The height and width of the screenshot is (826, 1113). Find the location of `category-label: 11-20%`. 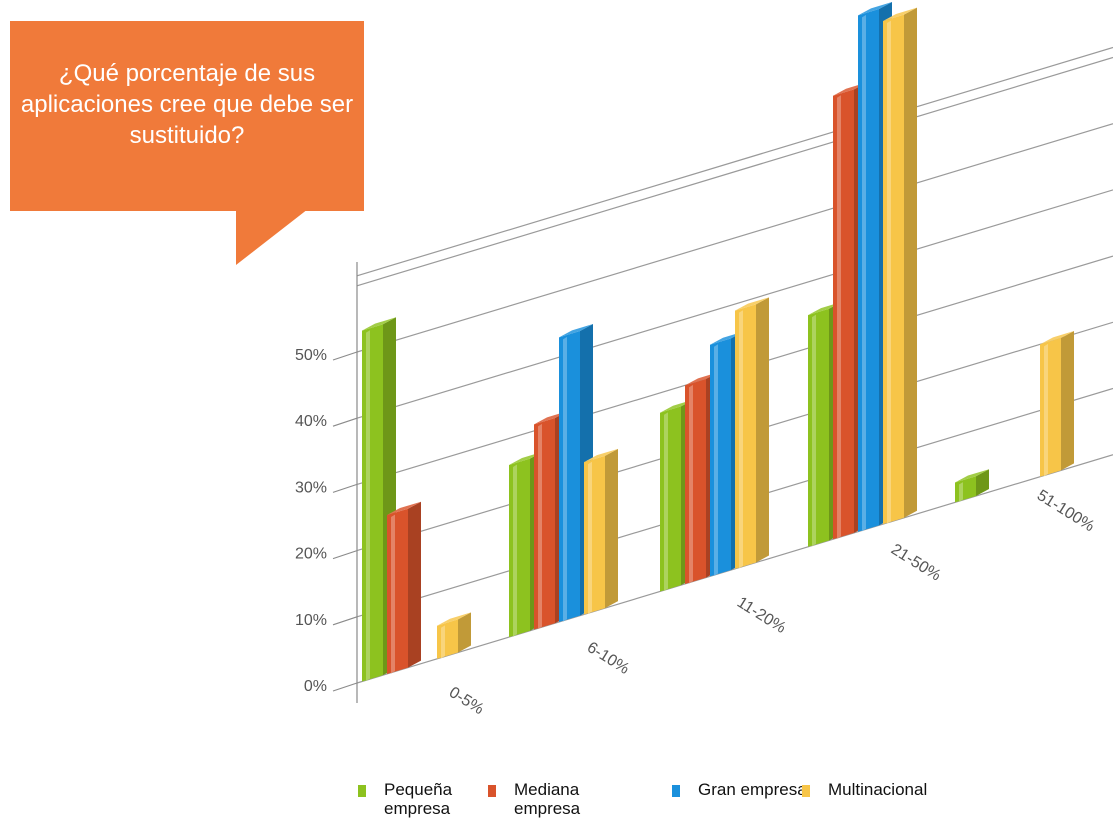

category-label: 11-20% is located at coordinates (761, 615).